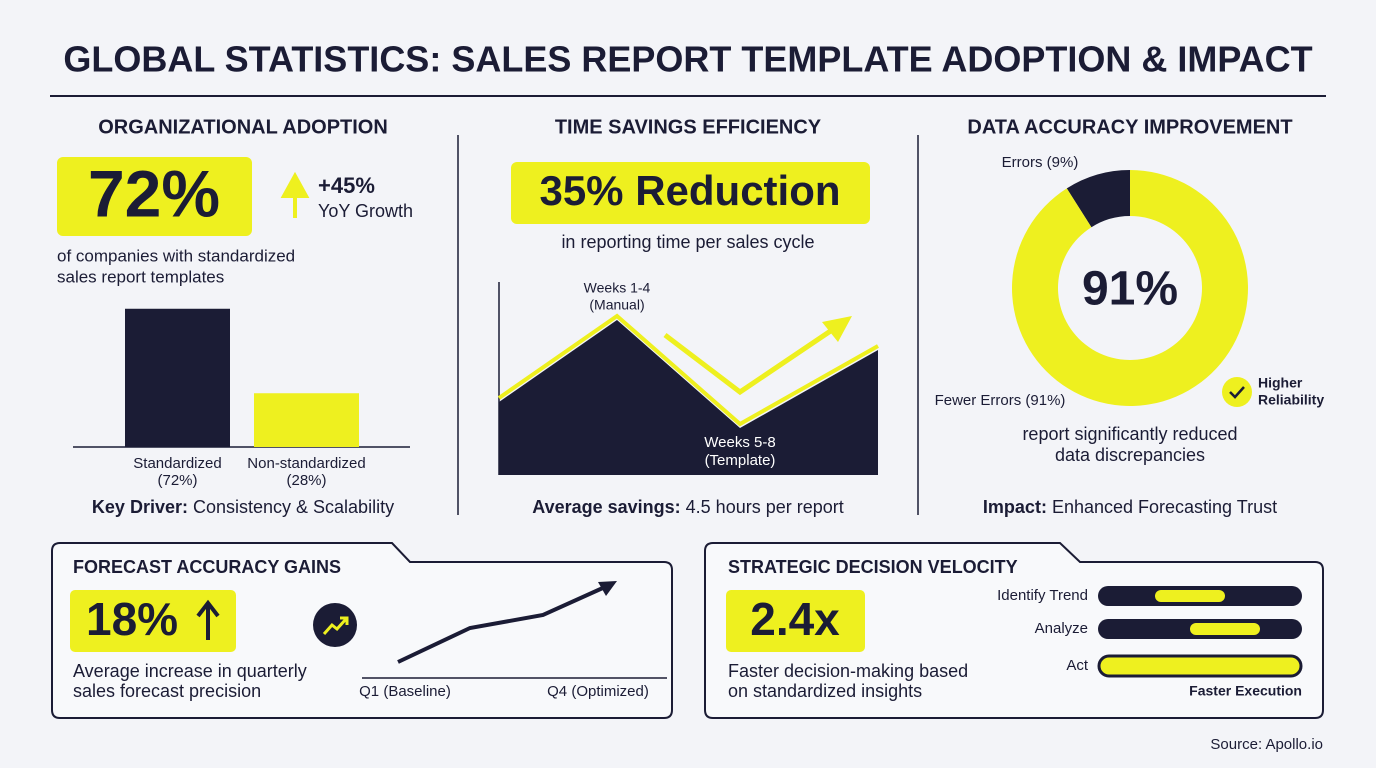 The image size is (1376, 768). Describe the element at coordinates (748, 361) in the screenshot. I see `trend-arrow` at that location.